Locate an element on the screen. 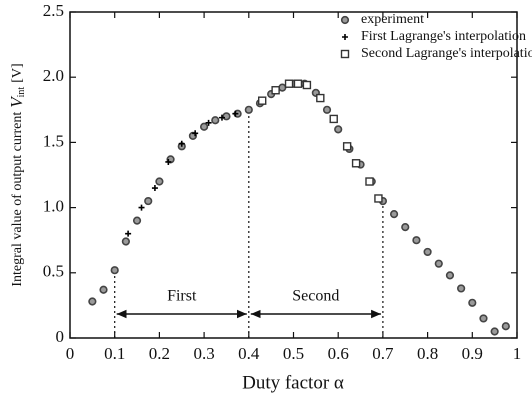 Image resolution: width=532 pixels, height=406 pixels. y-tick-label: 2.0 is located at coordinates (53, 75).